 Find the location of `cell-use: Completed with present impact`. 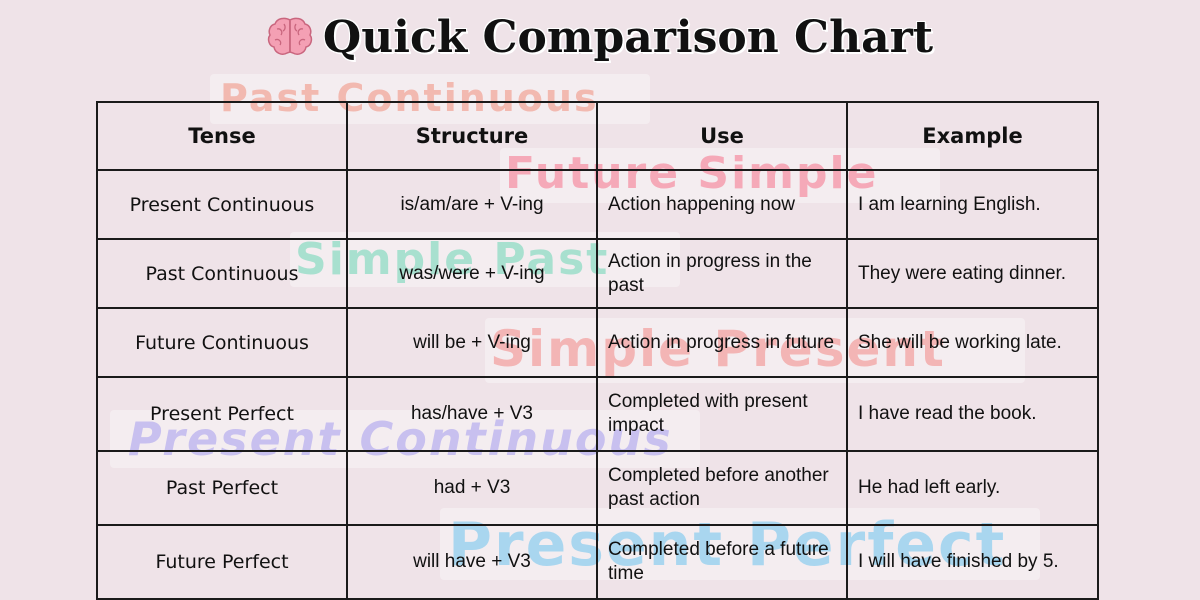

cell-use: Completed with present impact is located at coordinates (722, 414).